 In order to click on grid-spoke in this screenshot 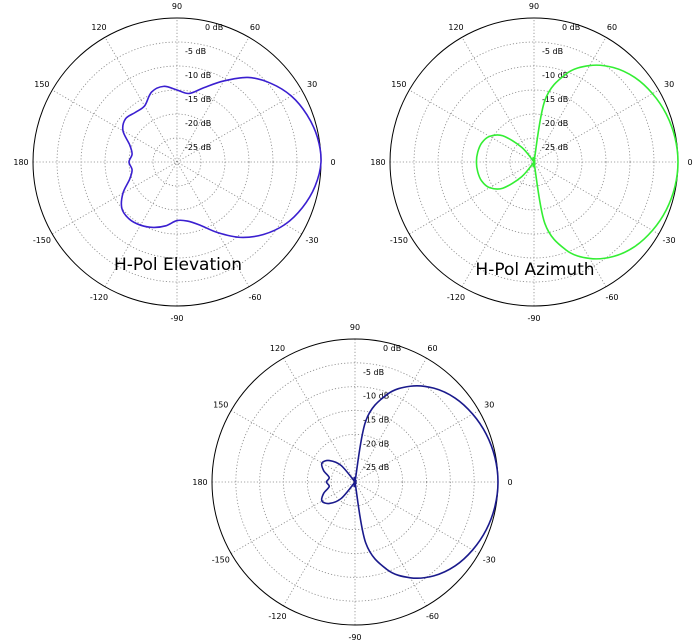, I will do `click(177, 162)`.